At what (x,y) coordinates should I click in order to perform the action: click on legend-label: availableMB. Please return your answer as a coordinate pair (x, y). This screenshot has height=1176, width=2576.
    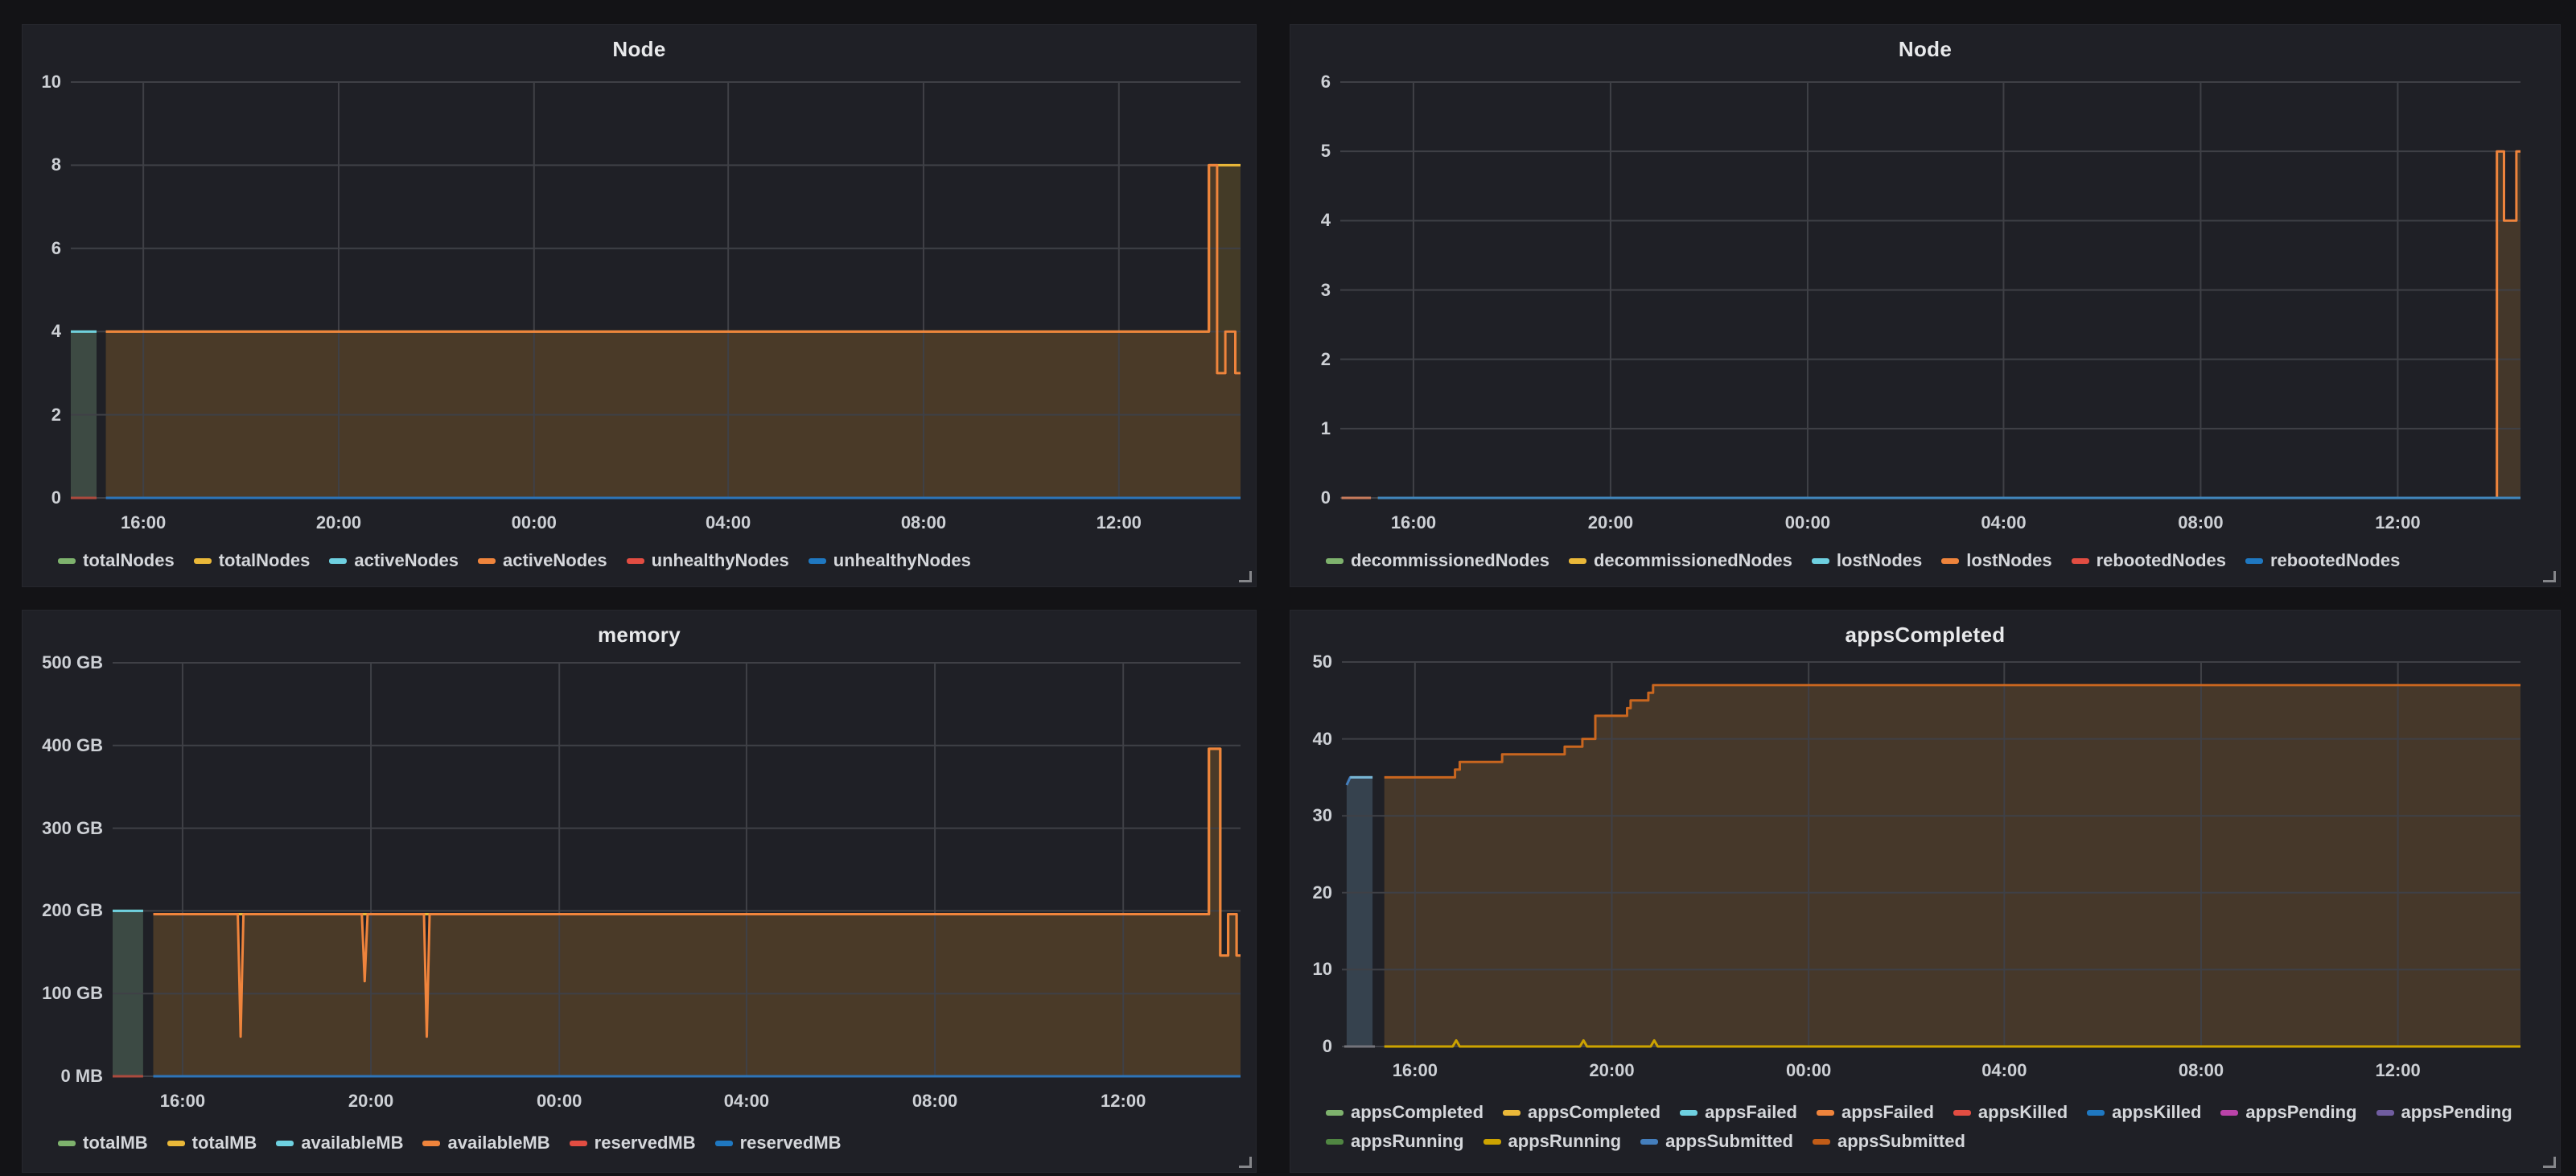
    Looking at the image, I should click on (498, 1143).